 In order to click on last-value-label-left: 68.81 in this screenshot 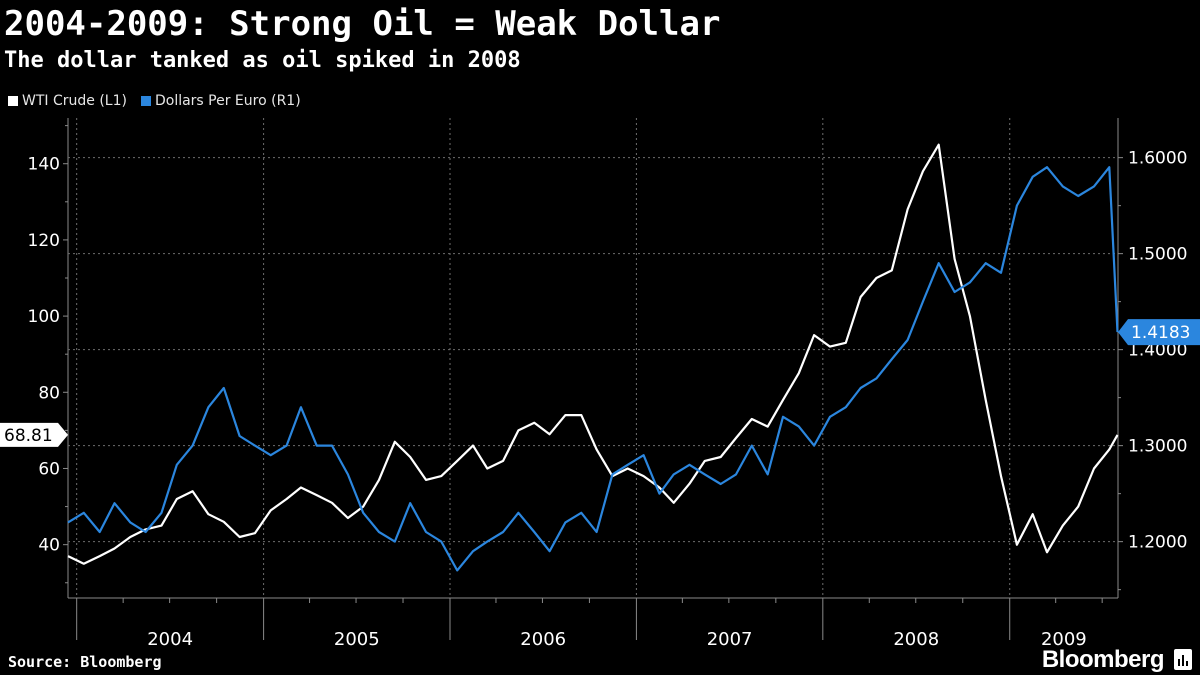, I will do `click(28, 436)`.